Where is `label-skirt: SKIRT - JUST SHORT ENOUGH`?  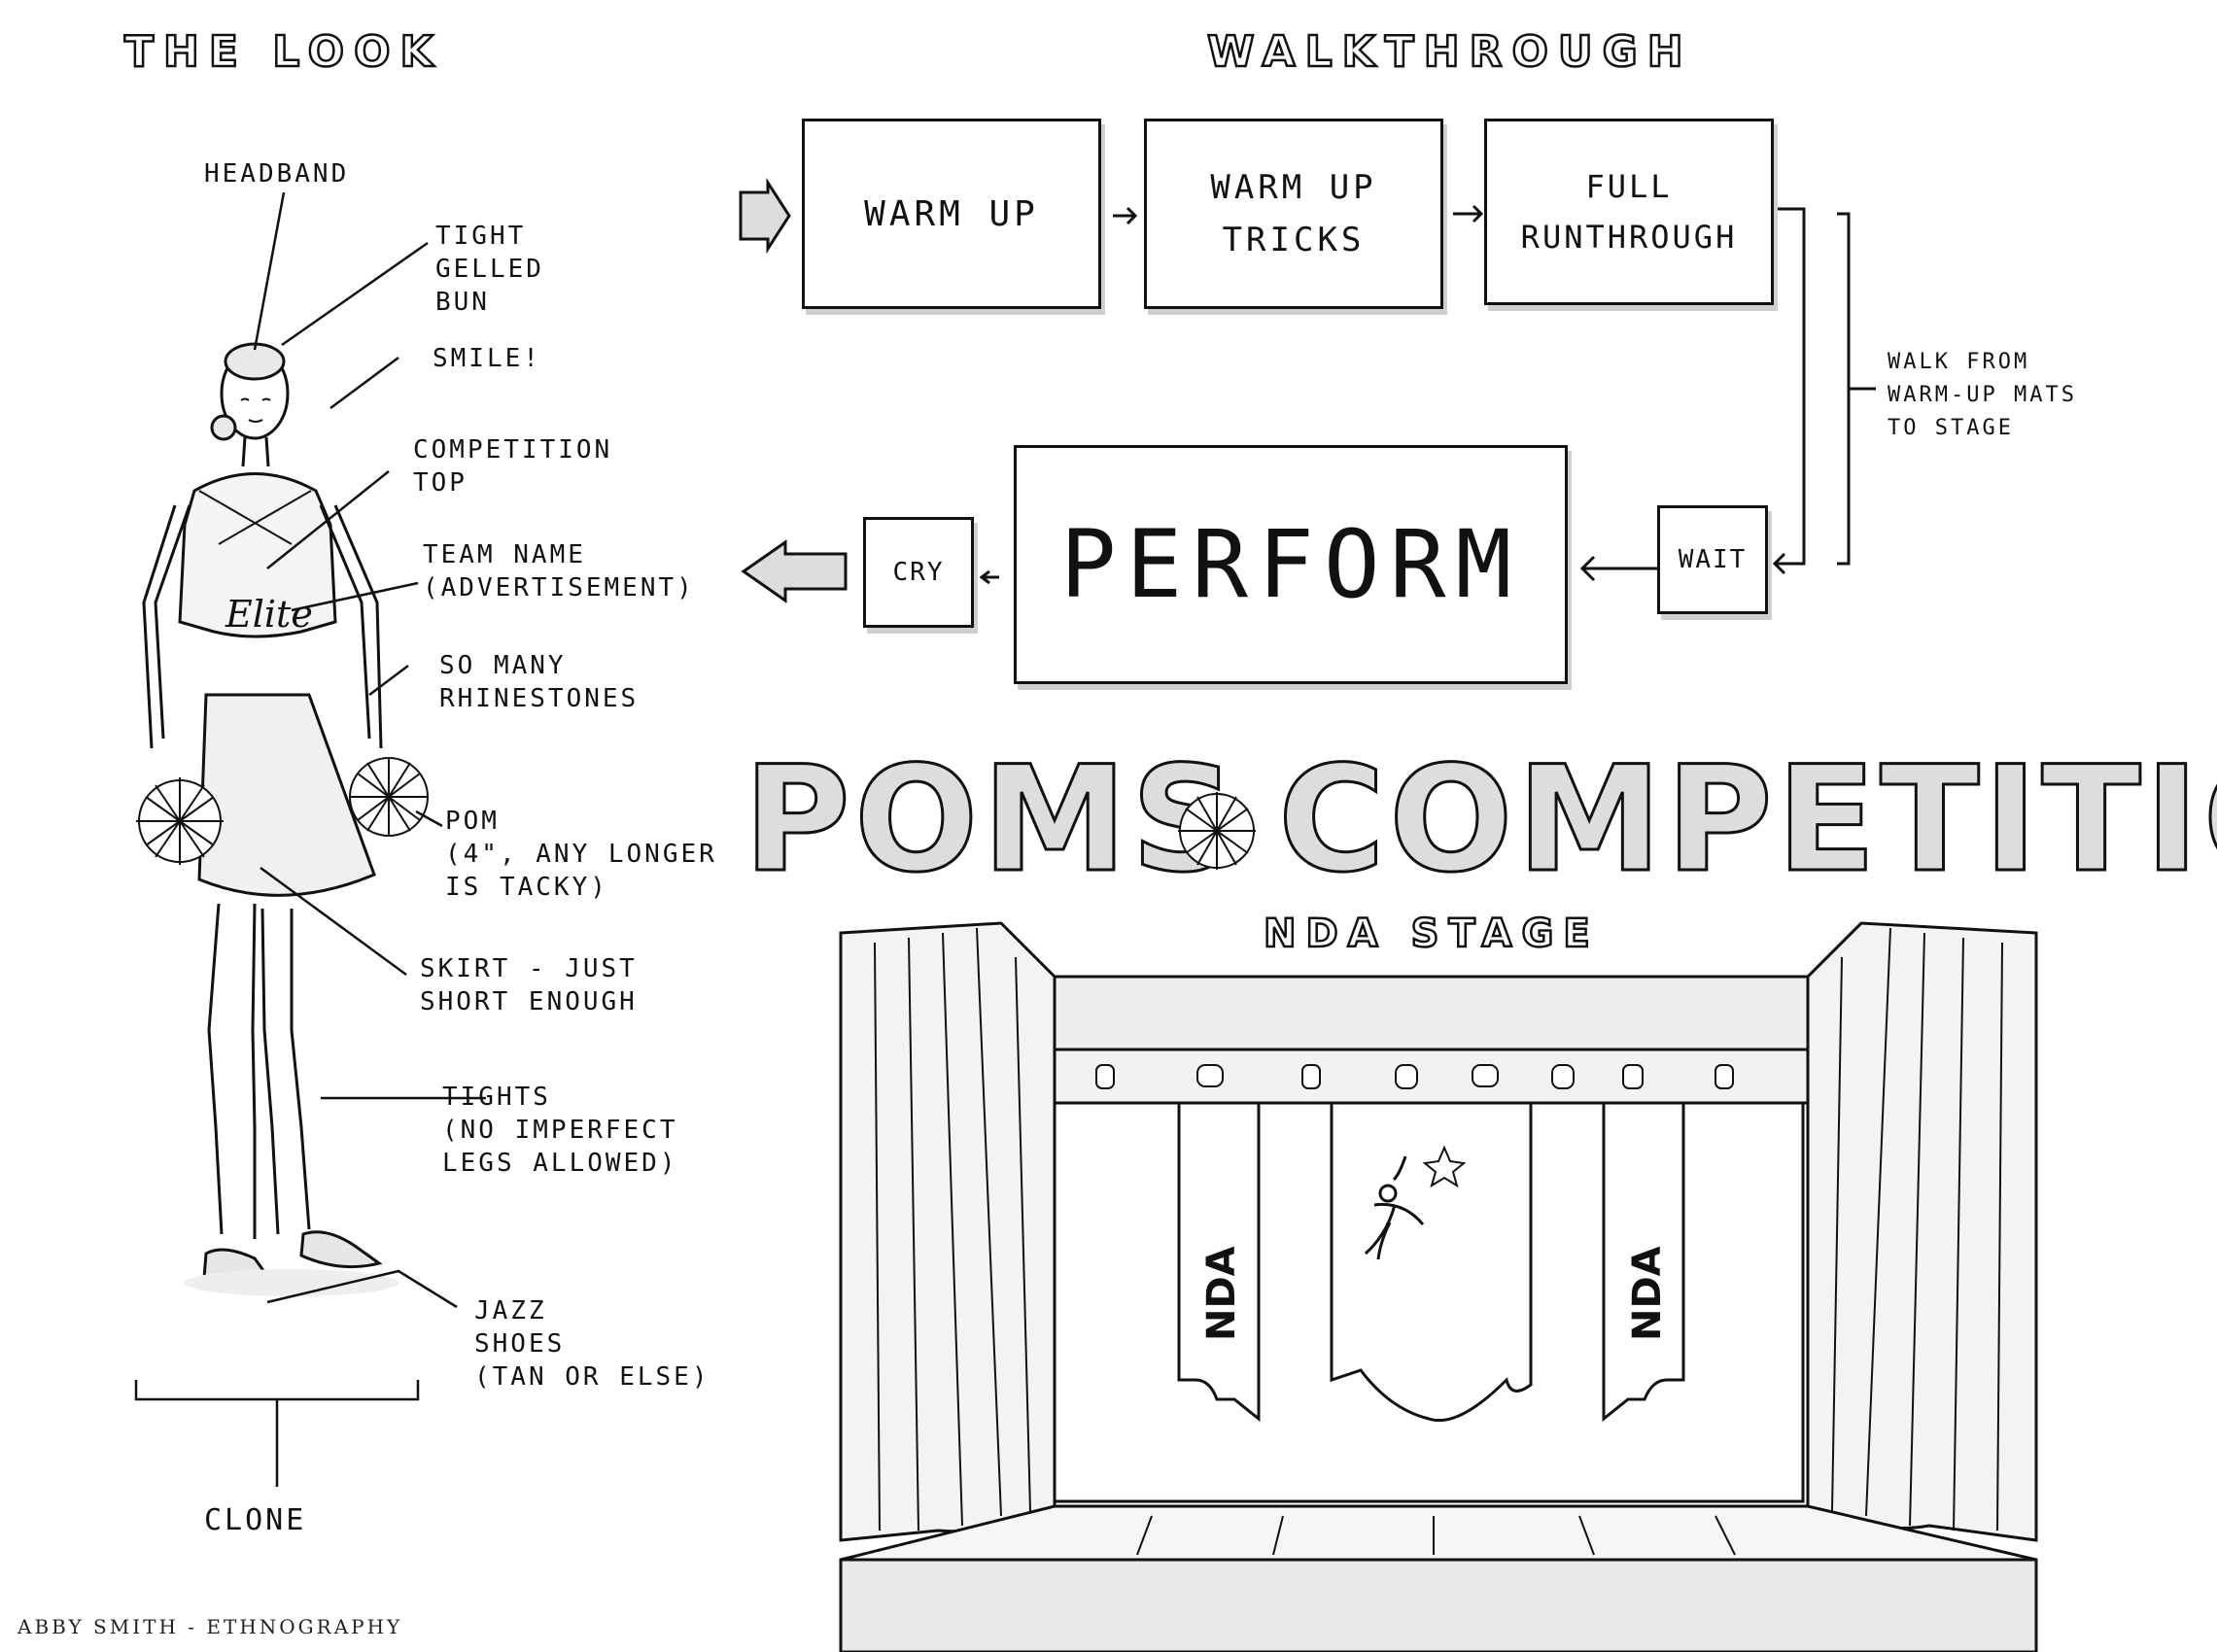
label-skirt: SKIRT - JUST SHORT ENOUGH is located at coordinates (529, 985).